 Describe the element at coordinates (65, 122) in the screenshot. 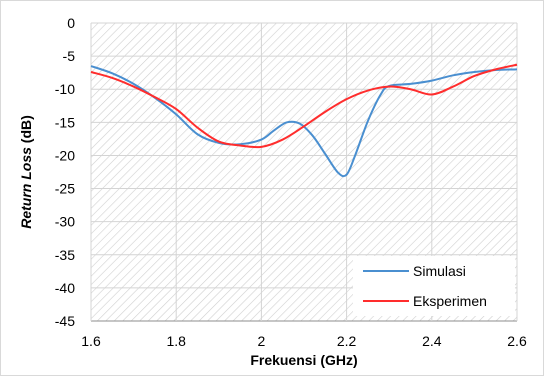

I see `y-tick-label: -15` at that location.